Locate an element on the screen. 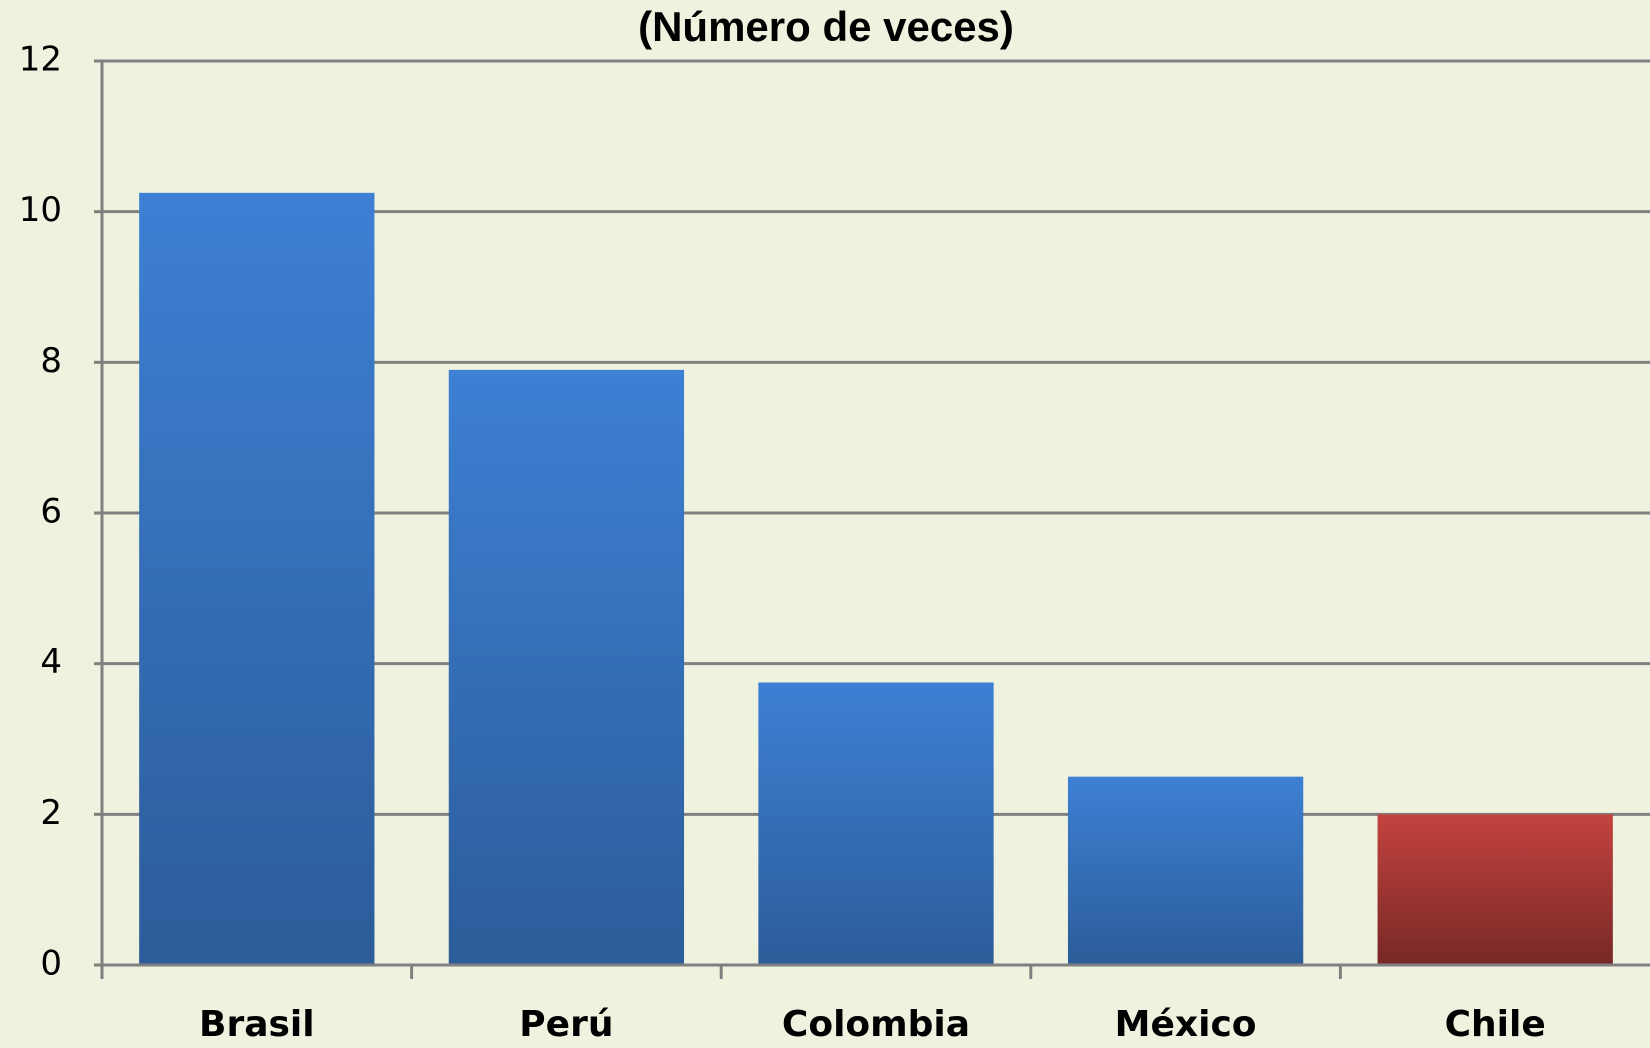 Image resolution: width=1650 pixels, height=1048 pixels. x-tick-label: México is located at coordinates (1186, 1024).